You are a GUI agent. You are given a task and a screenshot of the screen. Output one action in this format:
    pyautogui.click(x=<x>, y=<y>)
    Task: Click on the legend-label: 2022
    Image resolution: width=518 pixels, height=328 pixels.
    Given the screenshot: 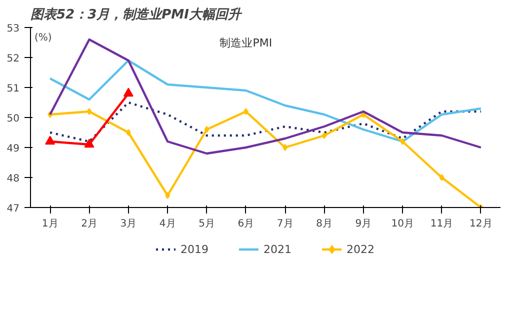 What is the action you would take?
    pyautogui.click(x=360, y=249)
    